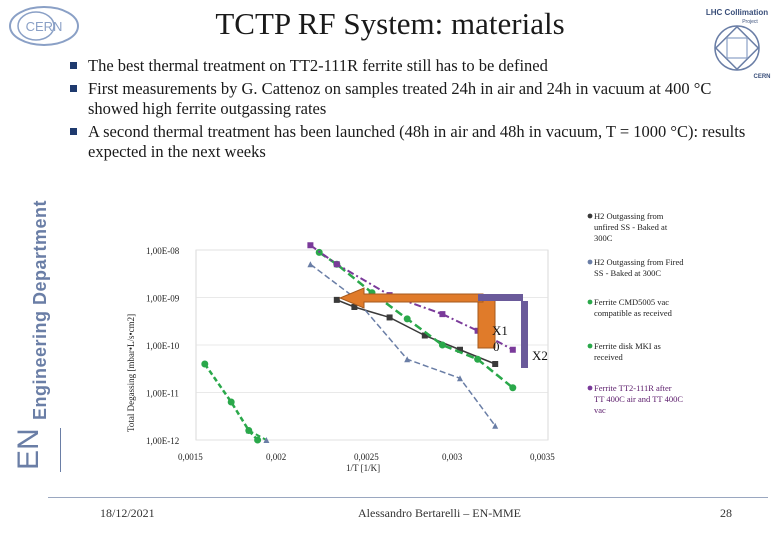 This screenshot has width=780, height=540. Describe the element at coordinates (631, 302) in the screenshot. I see `legend-label: Ferrite CMD5005 vac` at that location.